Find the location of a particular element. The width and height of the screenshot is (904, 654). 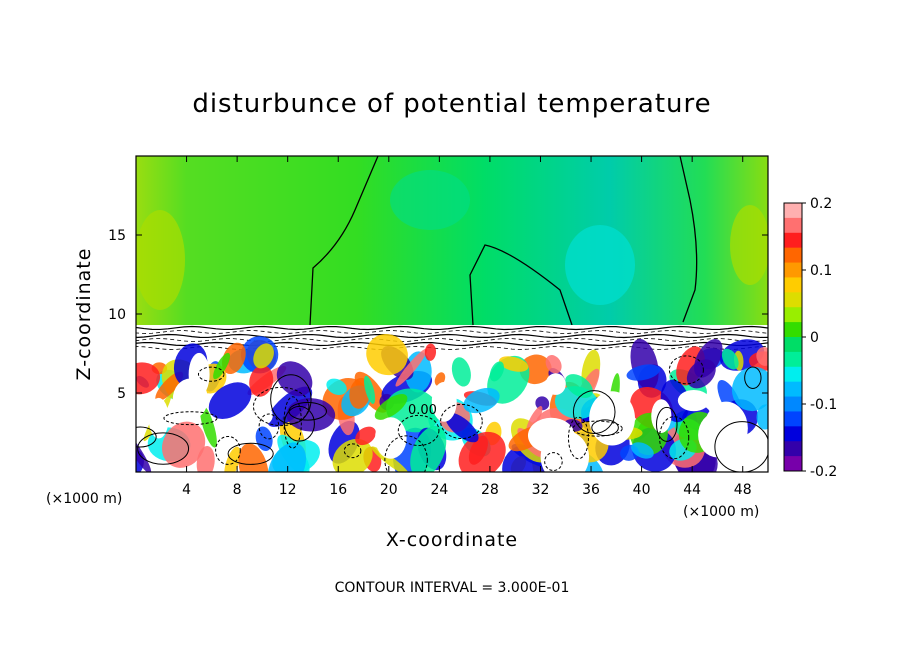

x-tick-label: 32 is located at coordinates (541, 490).